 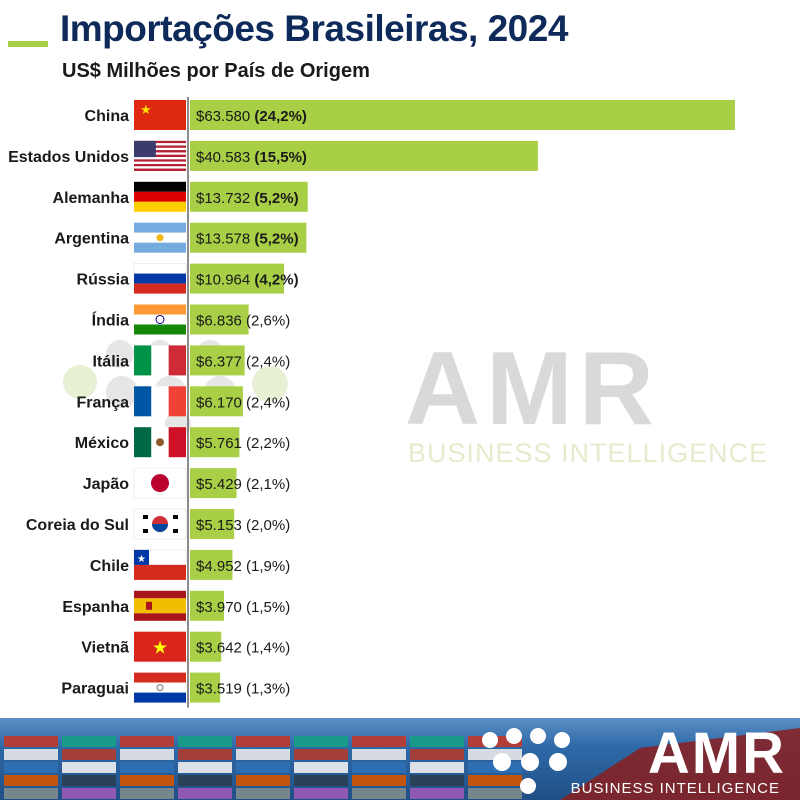 I want to click on bar-row: Itália $6.377 (2,4%), so click(x=191, y=360).